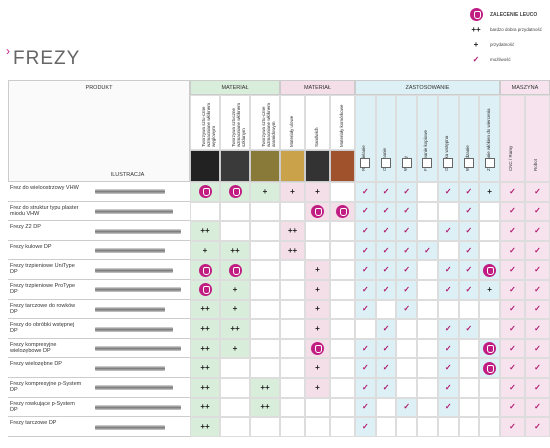 The height and width of the screenshot is (448, 550). What do you see at coordinates (33, 347) in the screenshot?
I see `row-name: Frezy kompresyjne wielozębowe DP` at bounding box center [33, 347].